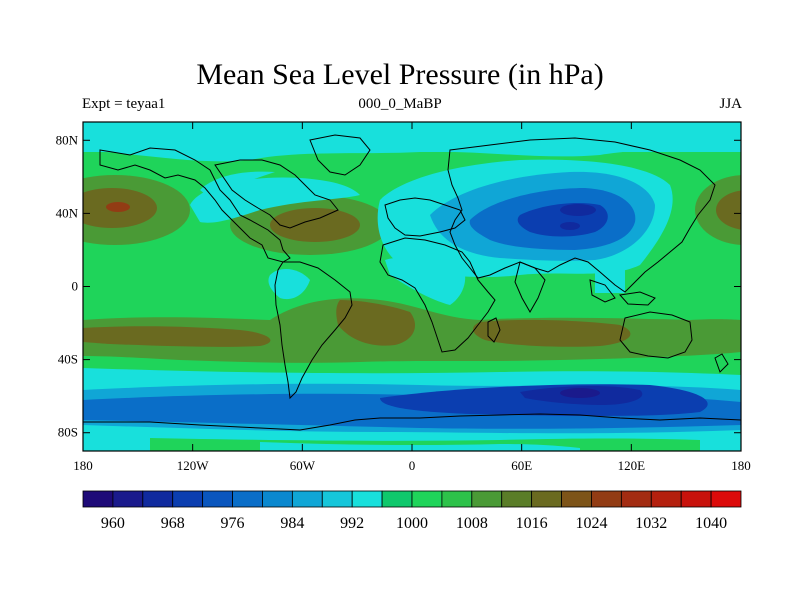 The height and width of the screenshot is (600, 800). What do you see at coordinates (632, 465) in the screenshot?
I see `lon-tick-label: 120E` at bounding box center [632, 465].